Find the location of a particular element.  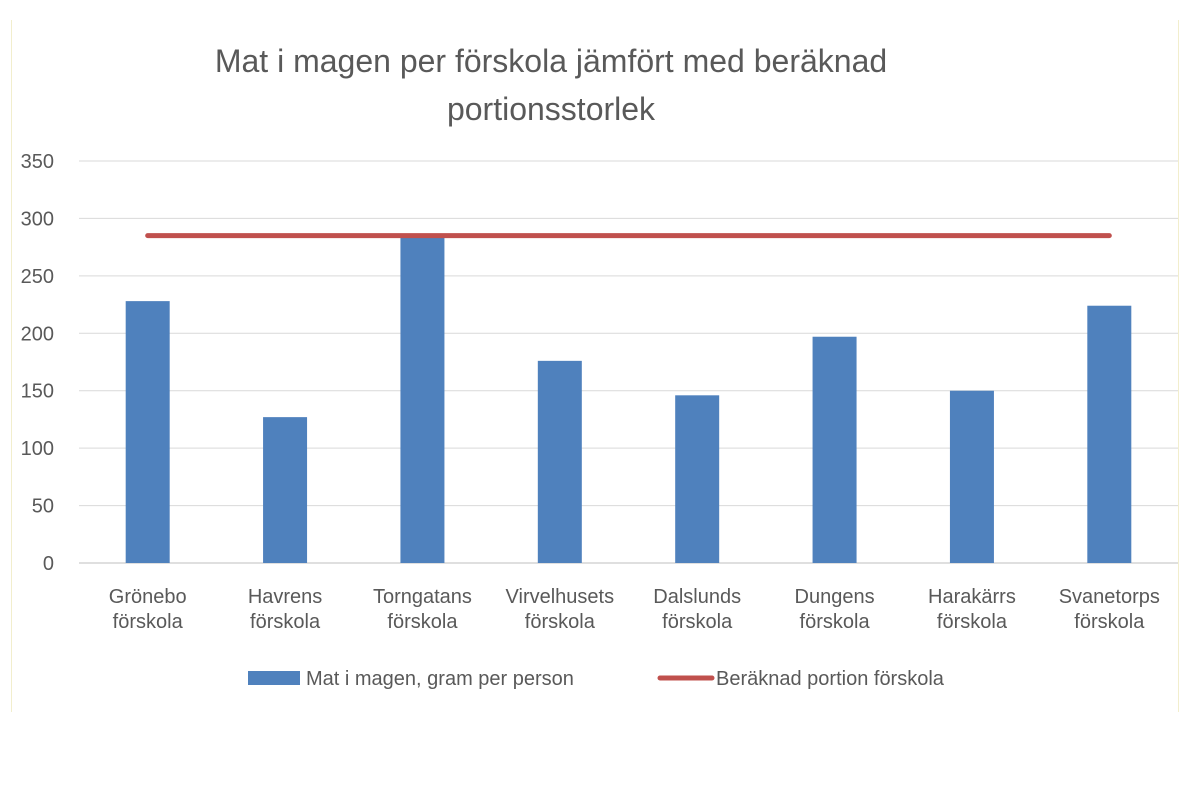

x-tick-label-line: Virvelhusets is located at coordinates (560, 597).